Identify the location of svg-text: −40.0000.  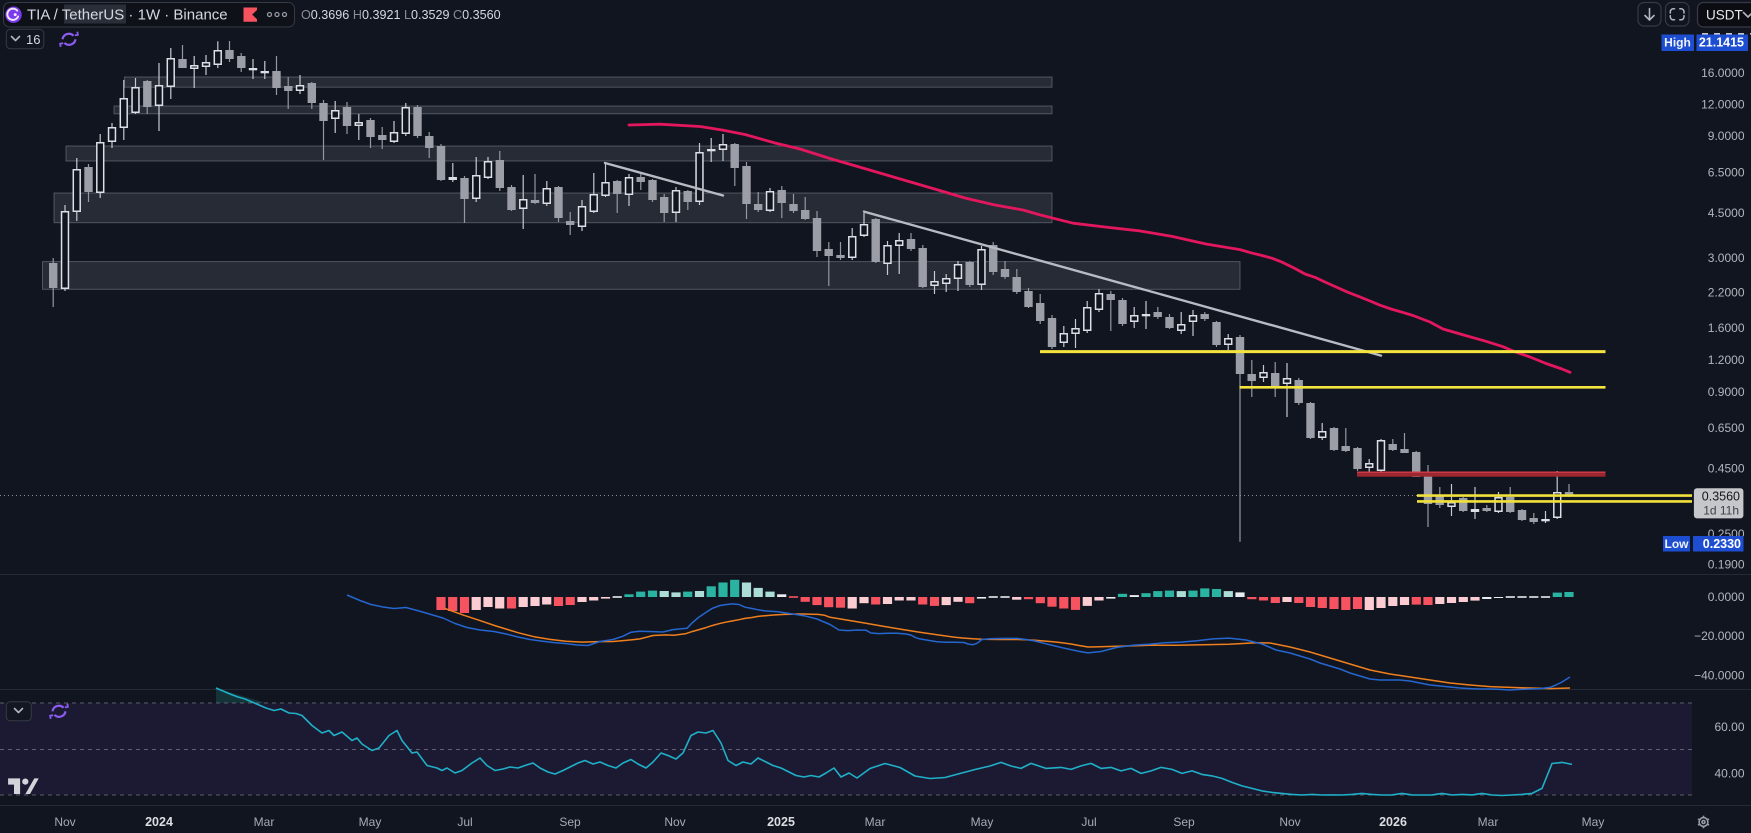
(1719, 676).